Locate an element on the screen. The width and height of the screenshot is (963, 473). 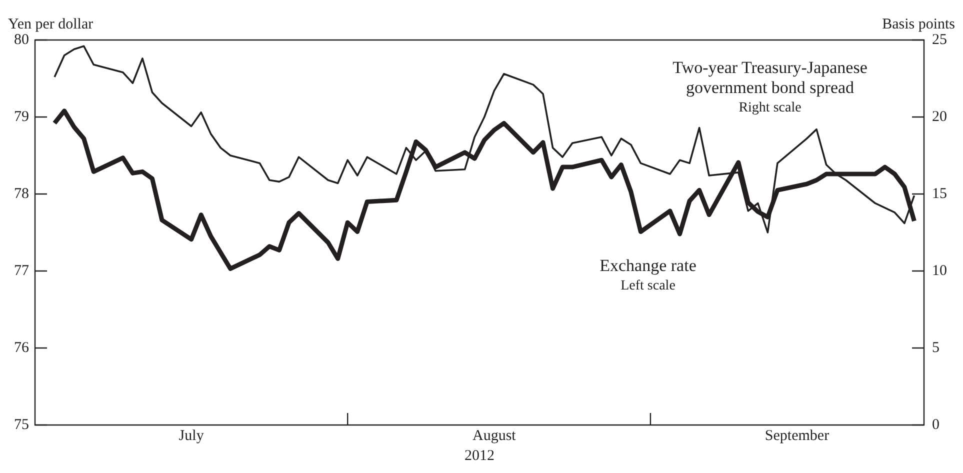
y-tick-label: 76 is located at coordinates (22, 348).